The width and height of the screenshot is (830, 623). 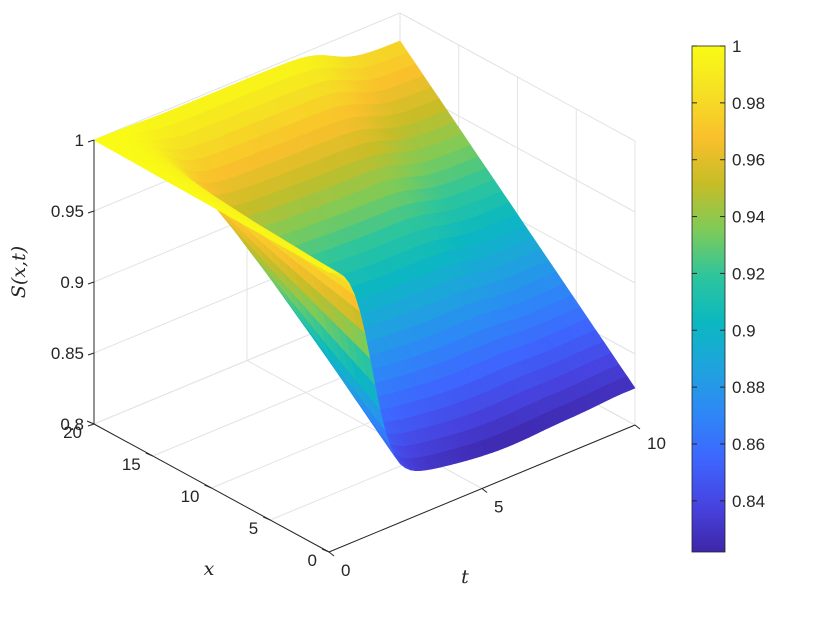 What do you see at coordinates (744, 330) in the screenshot?
I see `colorbar-tick-label: 0.9` at bounding box center [744, 330].